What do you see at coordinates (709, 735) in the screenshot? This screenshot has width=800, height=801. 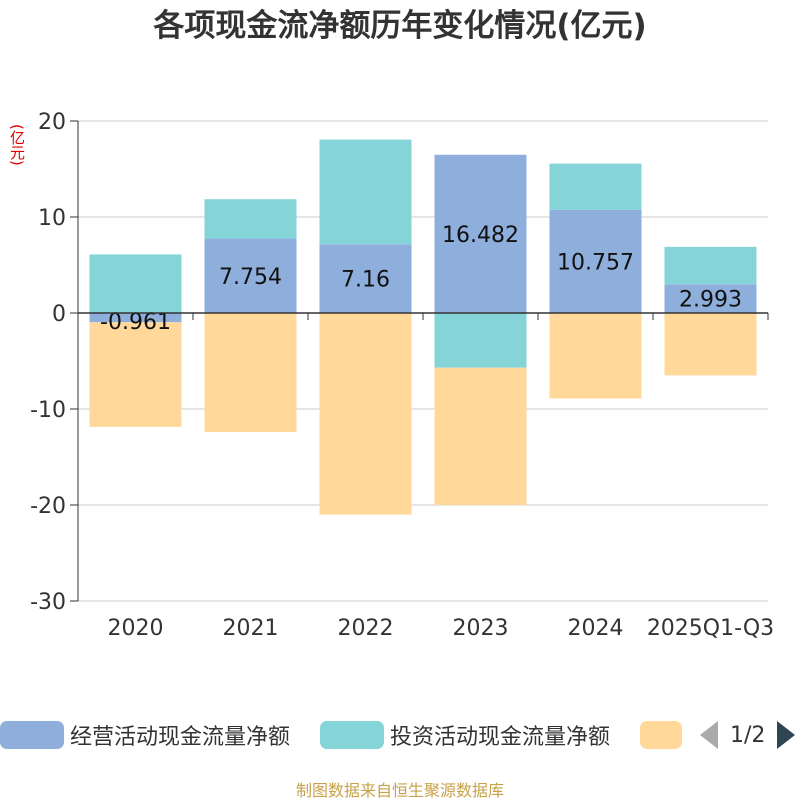 I see `legend-prev-page-icon` at bounding box center [709, 735].